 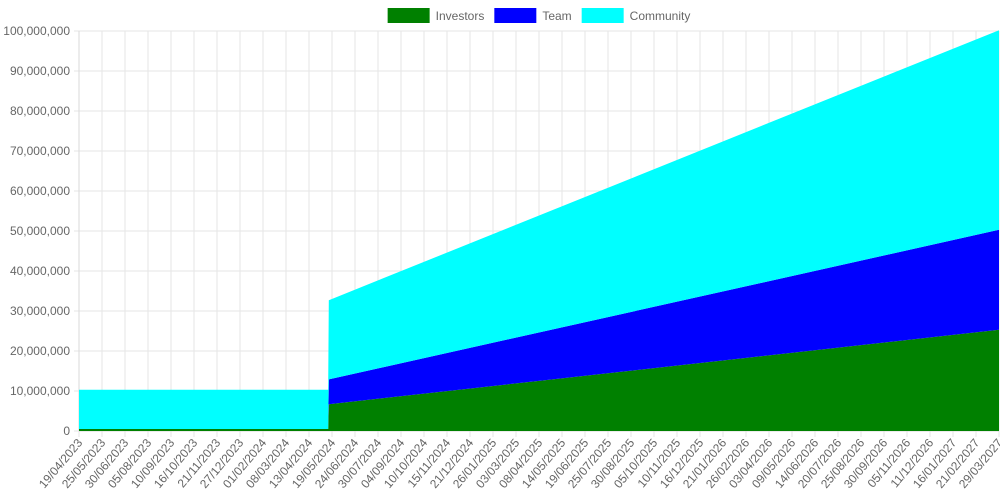 What do you see at coordinates (40, 391) in the screenshot?
I see `y-tick-label: 10,000,000` at bounding box center [40, 391].